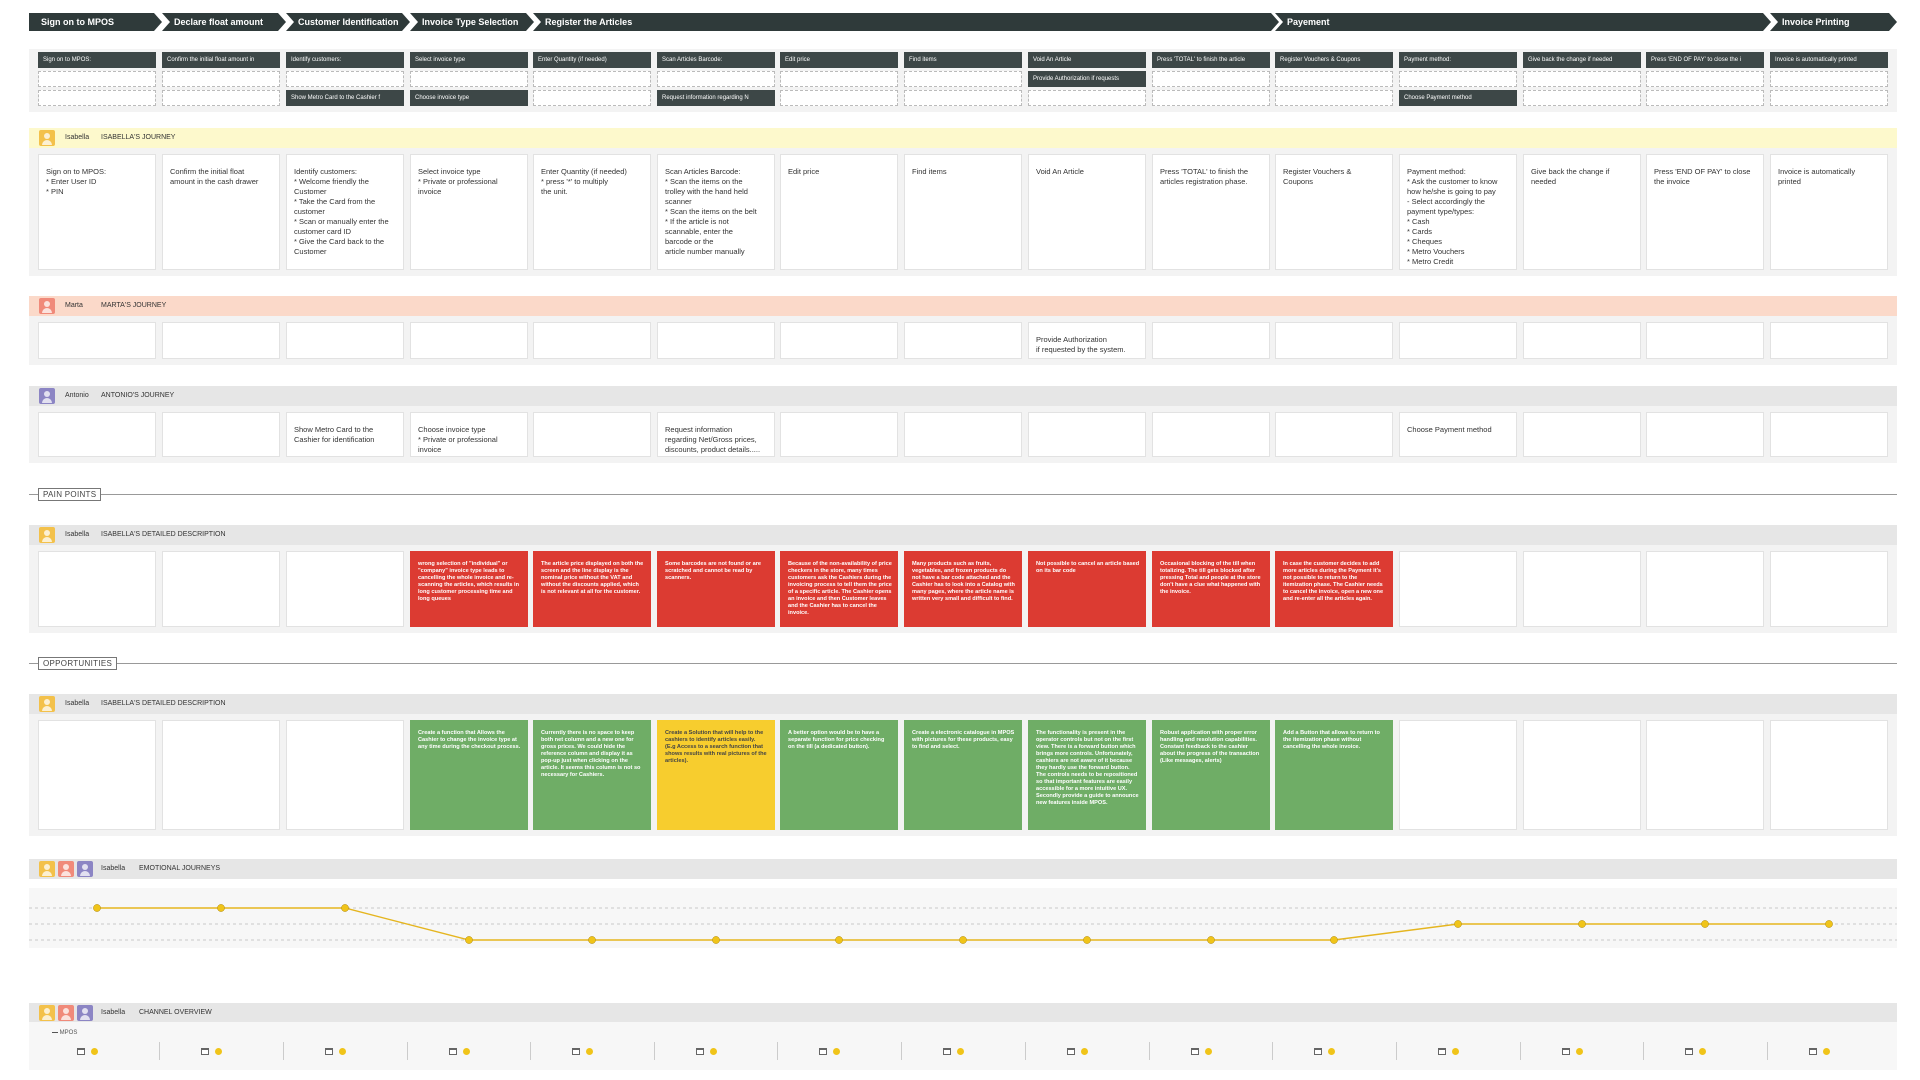 The width and height of the screenshot is (1920, 1080). What do you see at coordinates (224, 22) in the screenshot?
I see `phase-step: Declare float amount` at bounding box center [224, 22].